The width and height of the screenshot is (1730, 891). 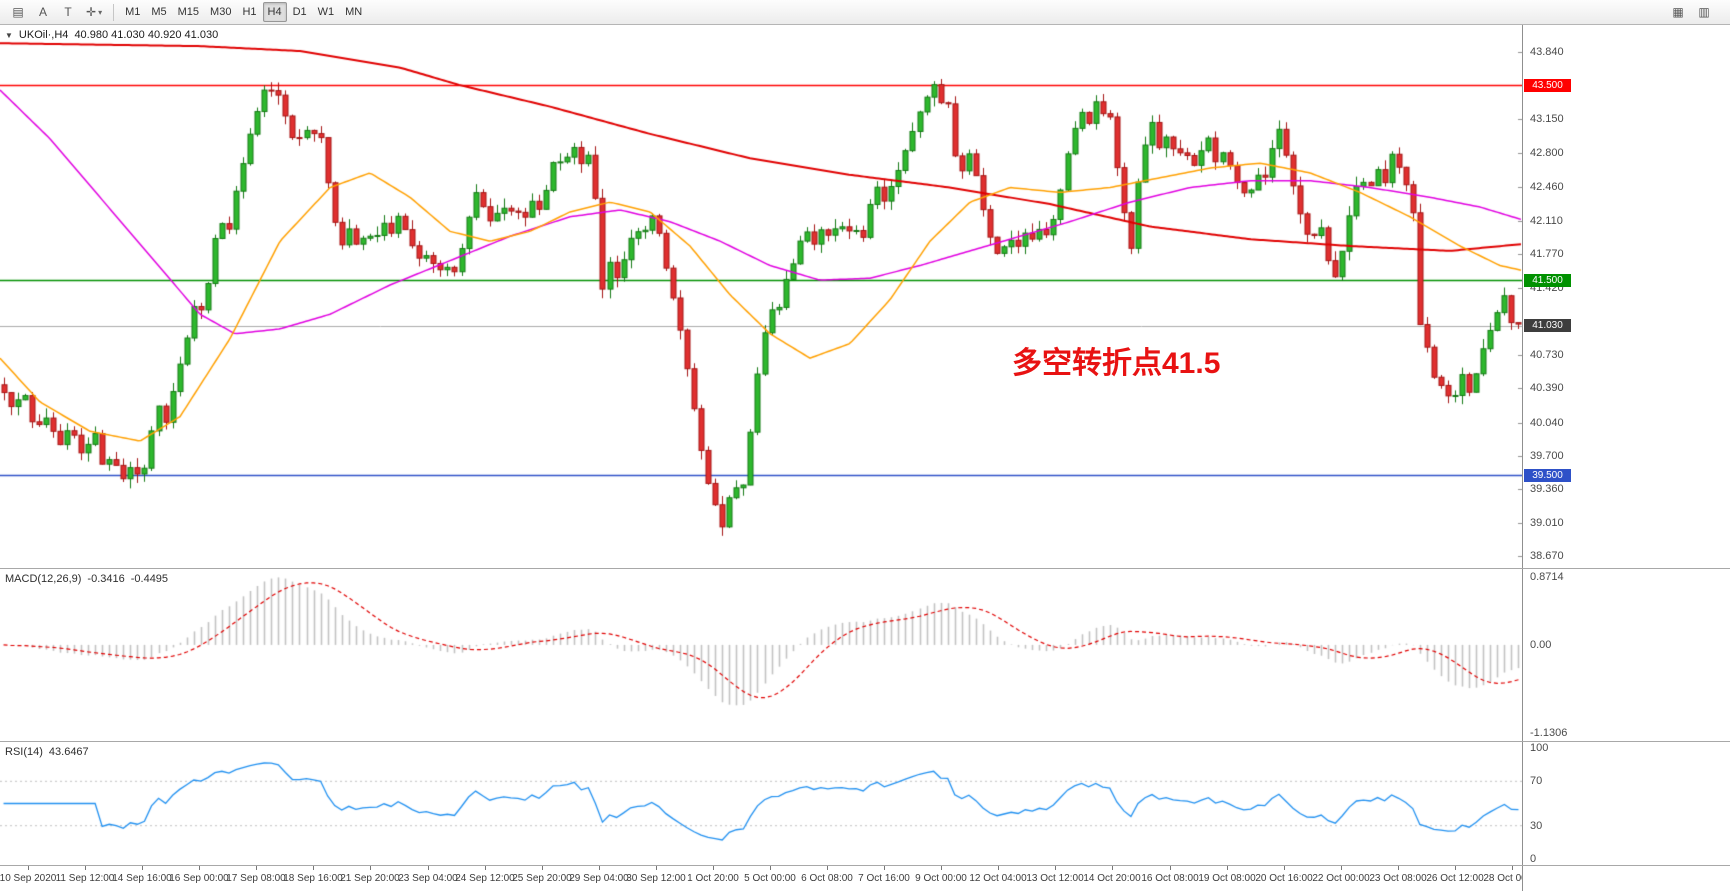 I want to click on price-axis-label: 42.110, so click(x=1546, y=220).